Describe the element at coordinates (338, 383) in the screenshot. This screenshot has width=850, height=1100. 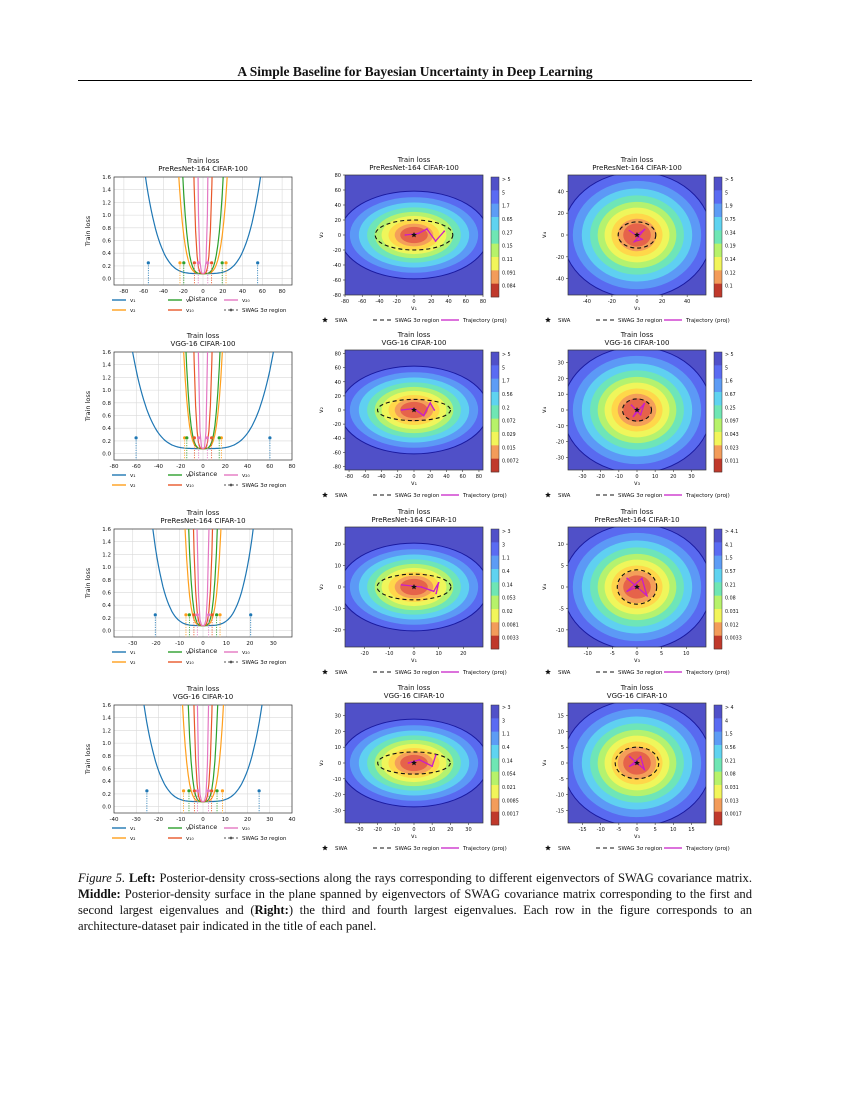
I see `y-tick-label: 40` at that location.